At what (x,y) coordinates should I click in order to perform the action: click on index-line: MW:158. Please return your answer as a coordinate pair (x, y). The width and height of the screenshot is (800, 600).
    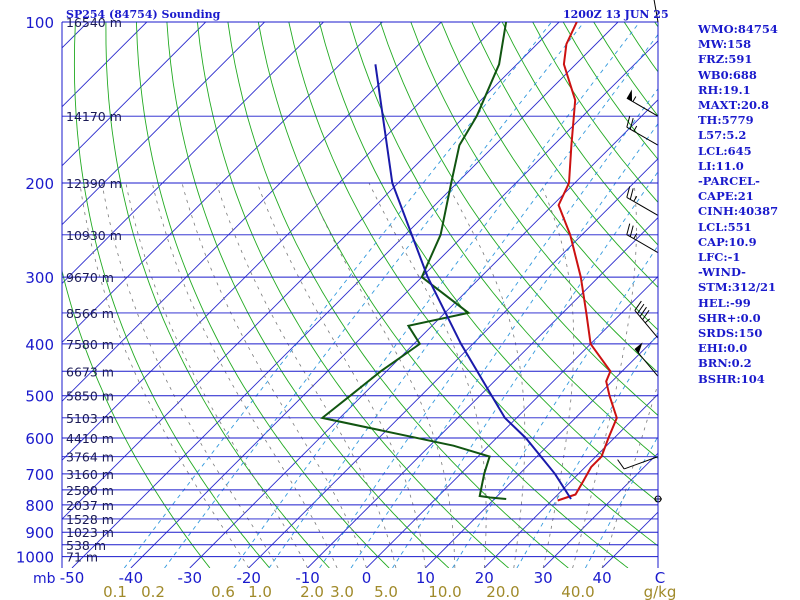
    Looking at the image, I should click on (725, 44).